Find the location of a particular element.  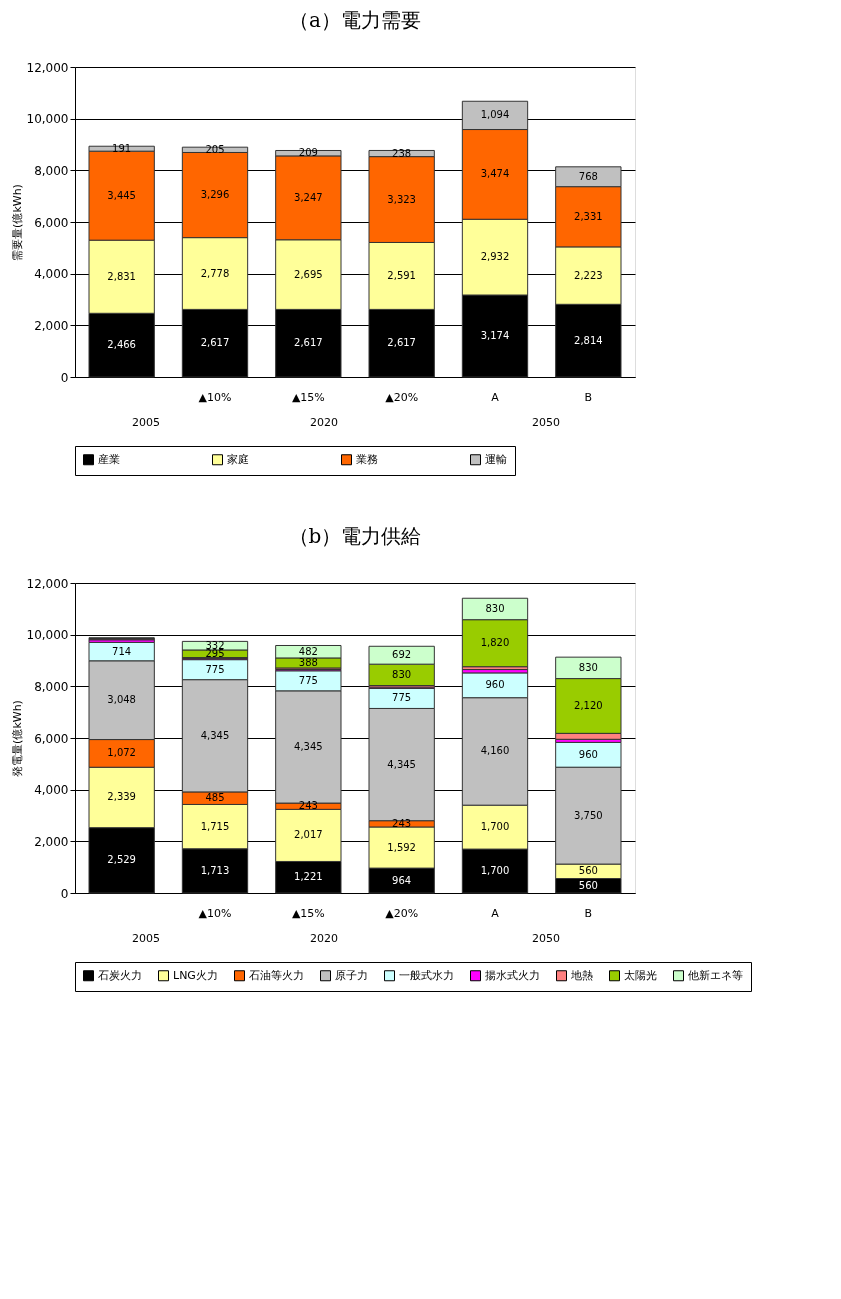

data-label: 191 is located at coordinates (122, 148).